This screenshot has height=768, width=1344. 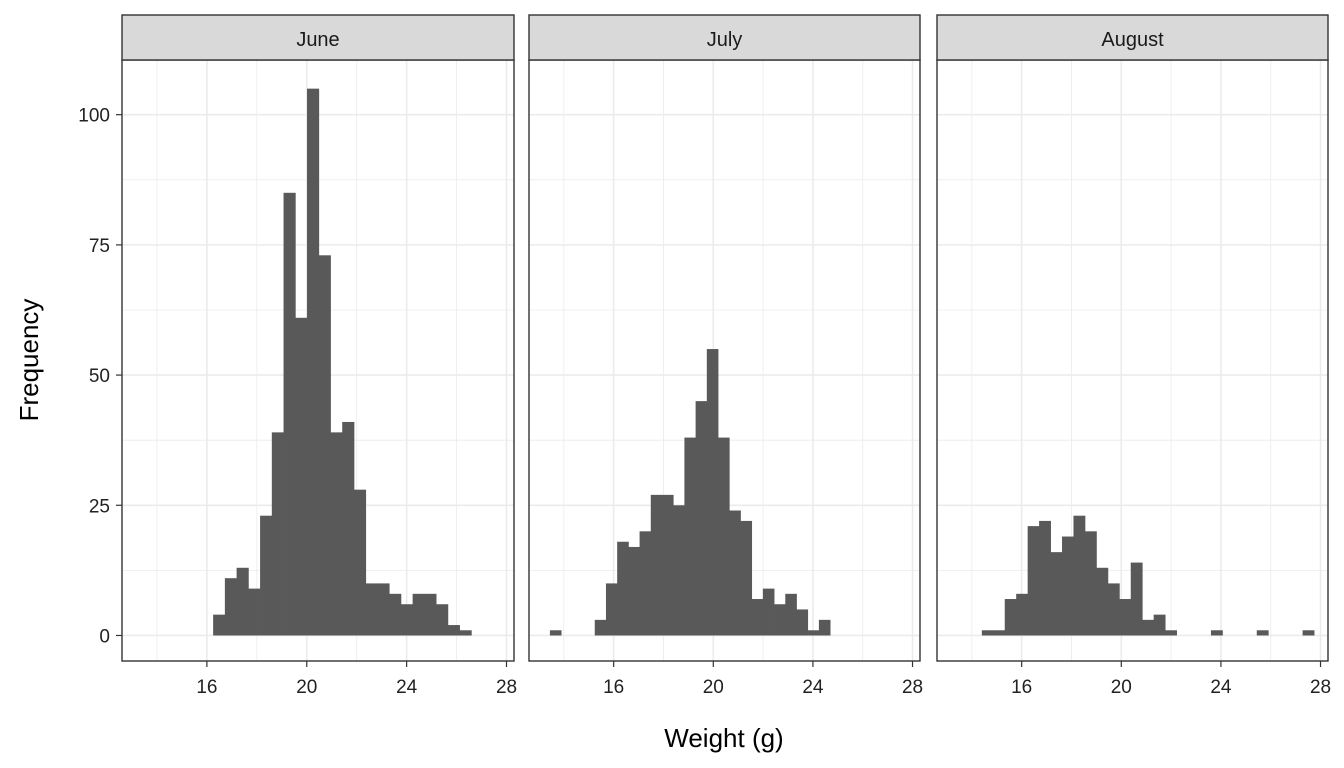 I want to click on y-tick-label: 50, so click(x=99, y=376).